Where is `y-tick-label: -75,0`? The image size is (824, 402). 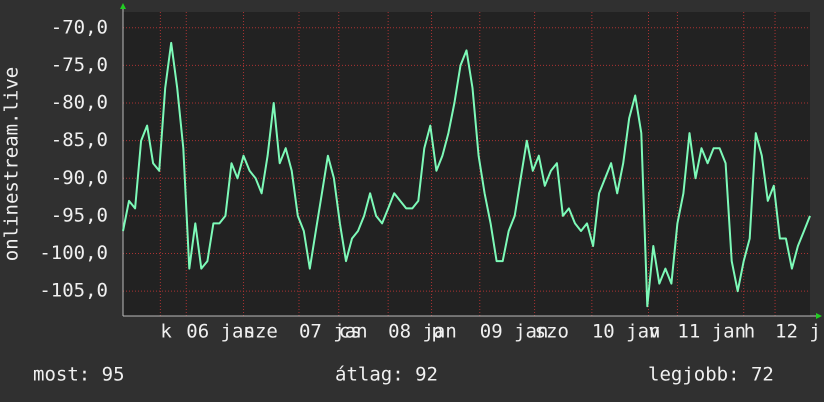 y-tick-label: -75,0 is located at coordinates (79, 65).